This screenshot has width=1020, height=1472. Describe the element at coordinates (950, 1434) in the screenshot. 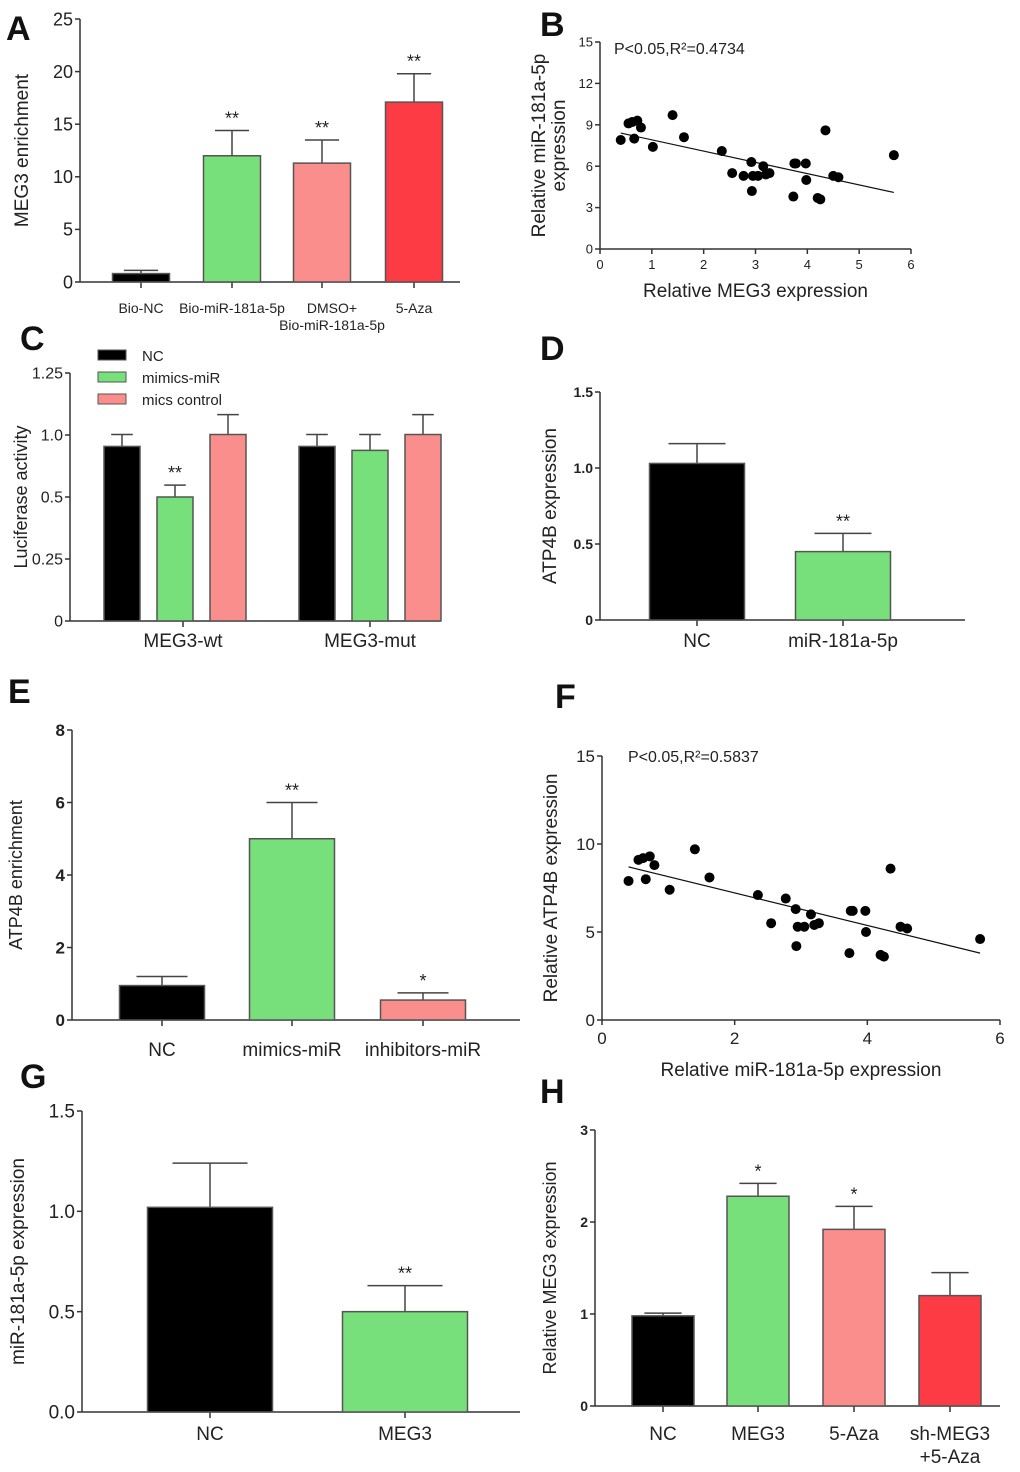

I see `x-tick-label: sh-MEG3` at that location.